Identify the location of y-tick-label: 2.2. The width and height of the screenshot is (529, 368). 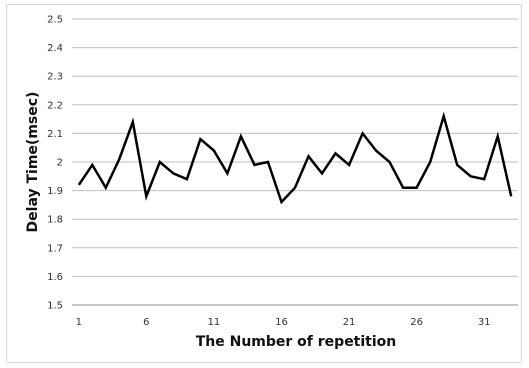
(55, 105).